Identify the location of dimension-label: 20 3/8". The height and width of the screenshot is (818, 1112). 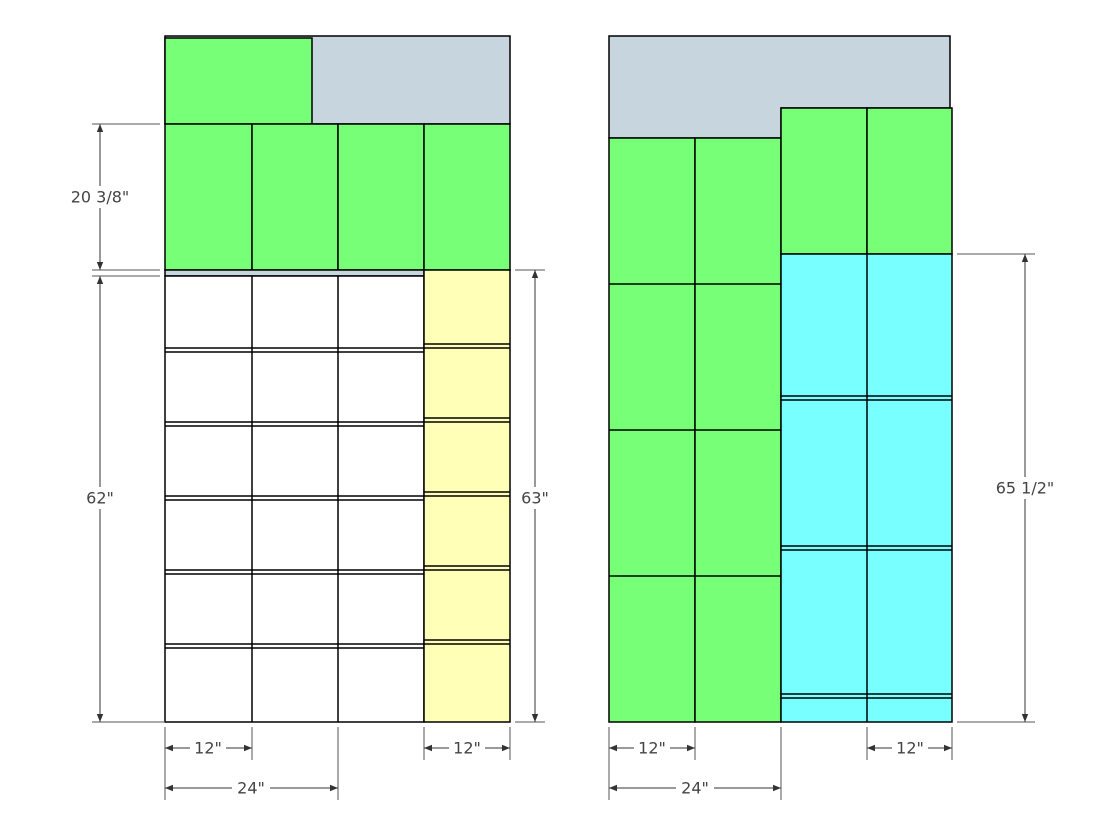
(100, 197).